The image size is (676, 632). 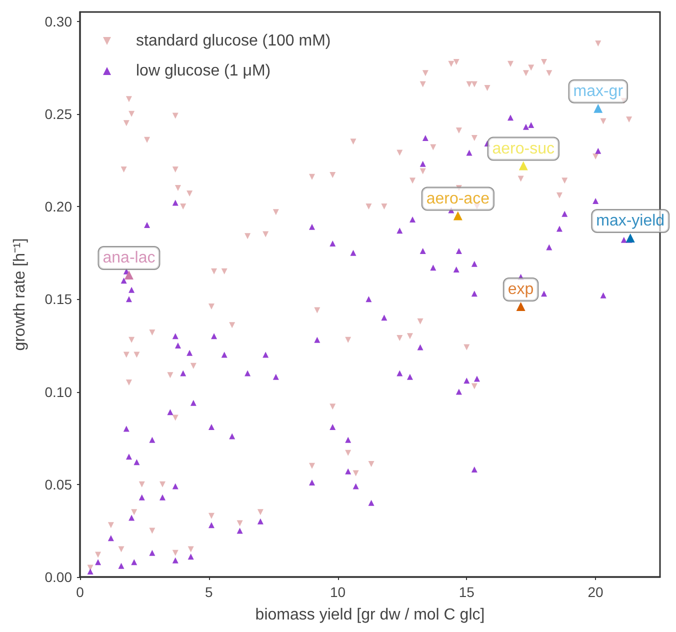 What do you see at coordinates (523, 149) in the screenshot?
I see `annotation: aero-suc` at bounding box center [523, 149].